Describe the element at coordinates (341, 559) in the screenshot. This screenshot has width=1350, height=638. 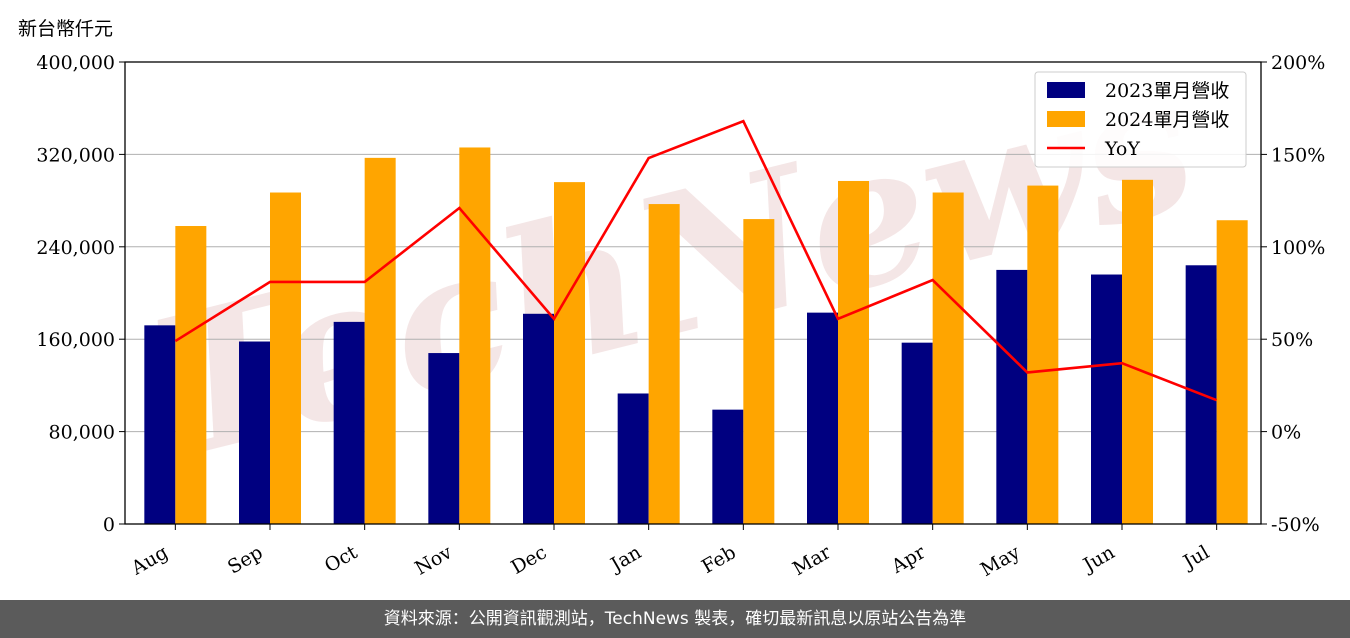
I see `x-tick-label: Oct` at that location.